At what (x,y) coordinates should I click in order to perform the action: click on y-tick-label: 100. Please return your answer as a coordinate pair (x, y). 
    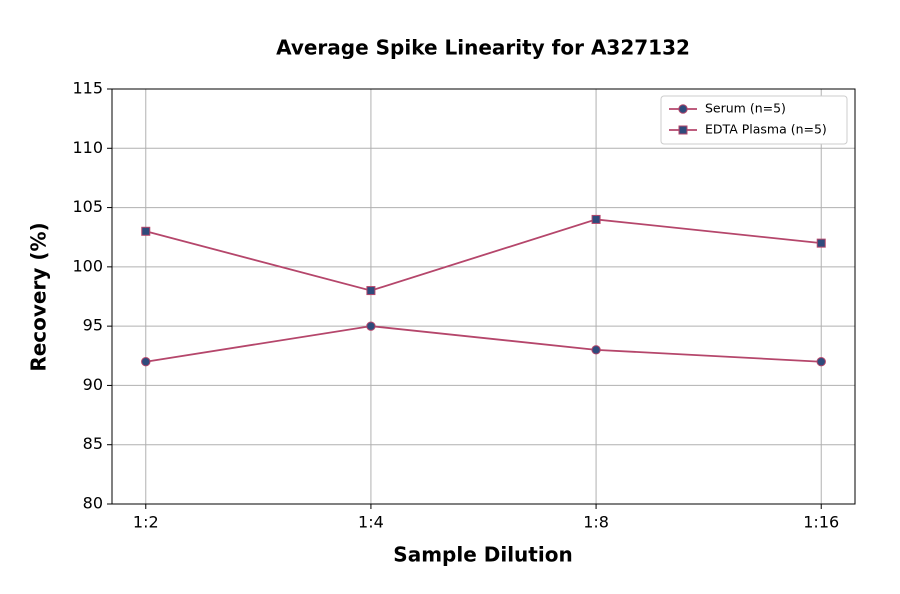
    Looking at the image, I should click on (87, 265).